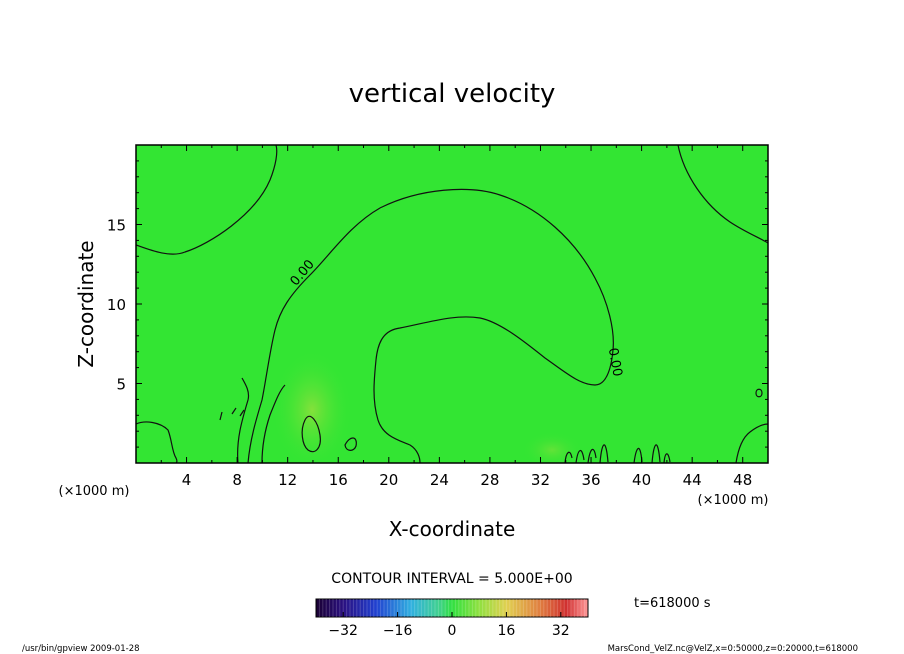 This screenshot has width=904, height=654. What do you see at coordinates (489, 480) in the screenshot?
I see `x-tick-label: 28` at bounding box center [489, 480].